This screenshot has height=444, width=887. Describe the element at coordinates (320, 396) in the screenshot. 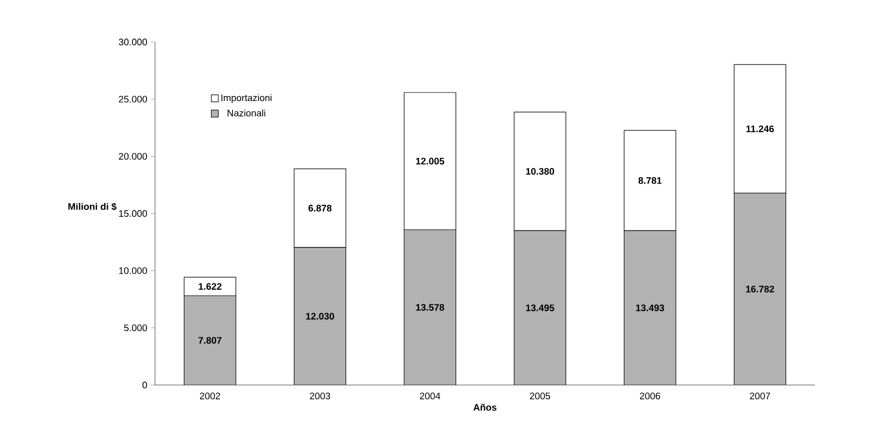

I see `x-tick-label: 2003` at that location.